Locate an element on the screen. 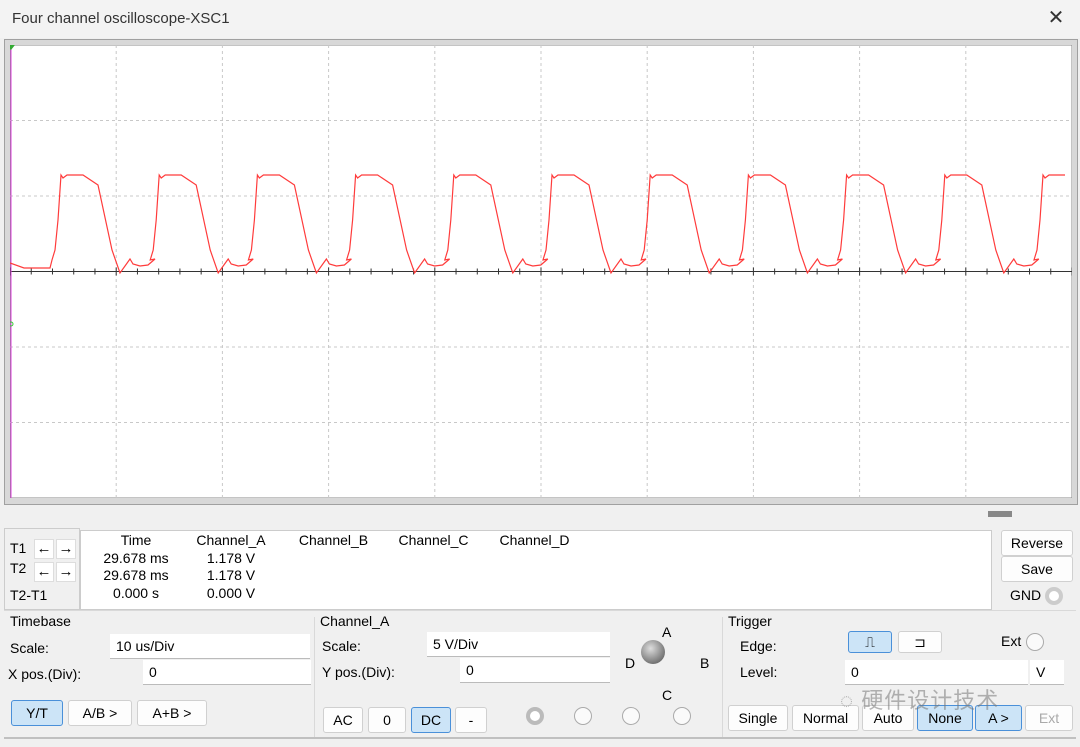 Image resolution: width=1080 pixels, height=747 pixels. readout-time-column: Time 29.678 ms 29.678 ms 0.000 s is located at coordinates (136, 567).